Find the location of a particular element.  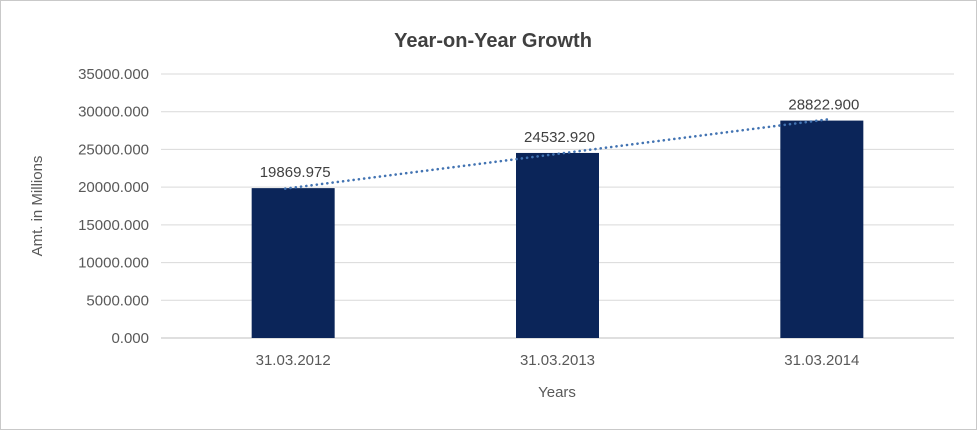

y-tick-label: 5000.000 is located at coordinates (117, 300).